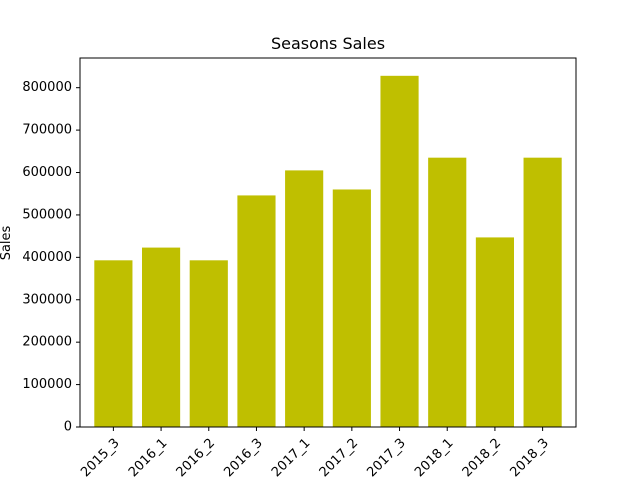 Image resolution: width=640 pixels, height=480 pixels. I want to click on y-tick-label: 700000, so click(47, 130).